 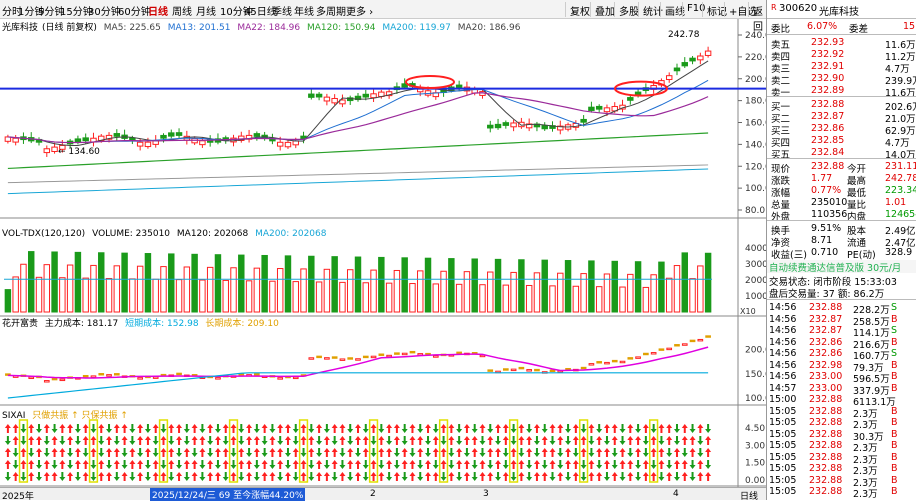 I want to click on period-tab-14: 更多 ›, so click(x=360, y=12).